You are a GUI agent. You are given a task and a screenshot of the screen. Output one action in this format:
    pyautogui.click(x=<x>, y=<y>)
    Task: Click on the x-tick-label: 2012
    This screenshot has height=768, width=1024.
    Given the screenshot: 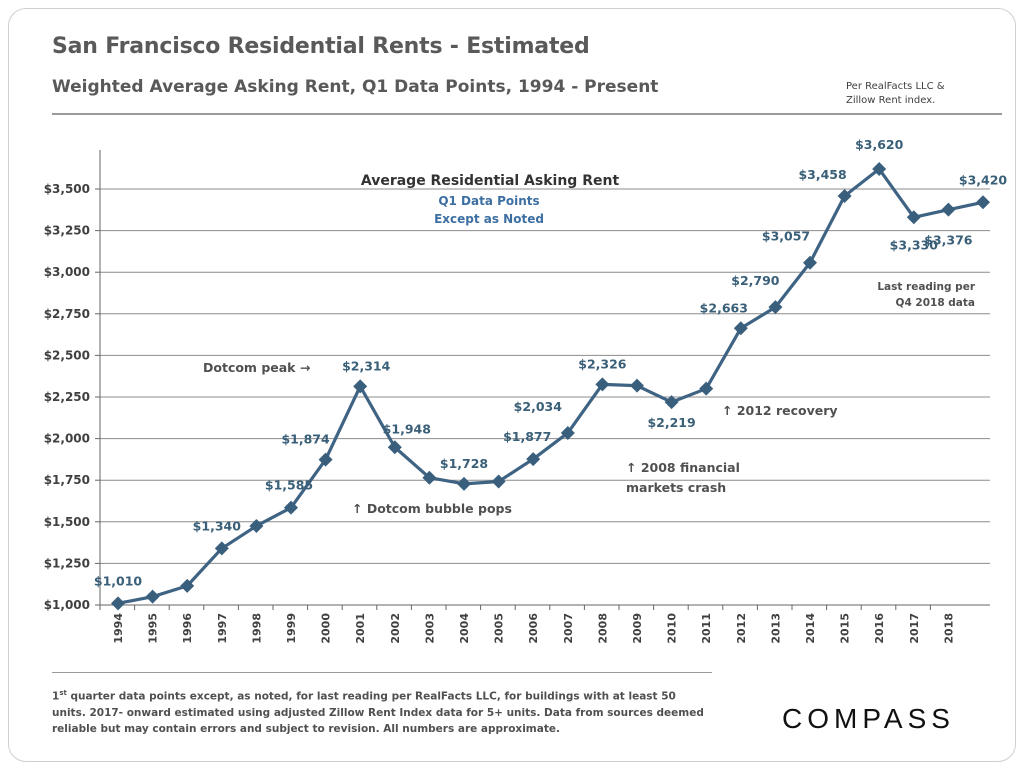 What is the action you would take?
    pyautogui.click(x=741, y=628)
    